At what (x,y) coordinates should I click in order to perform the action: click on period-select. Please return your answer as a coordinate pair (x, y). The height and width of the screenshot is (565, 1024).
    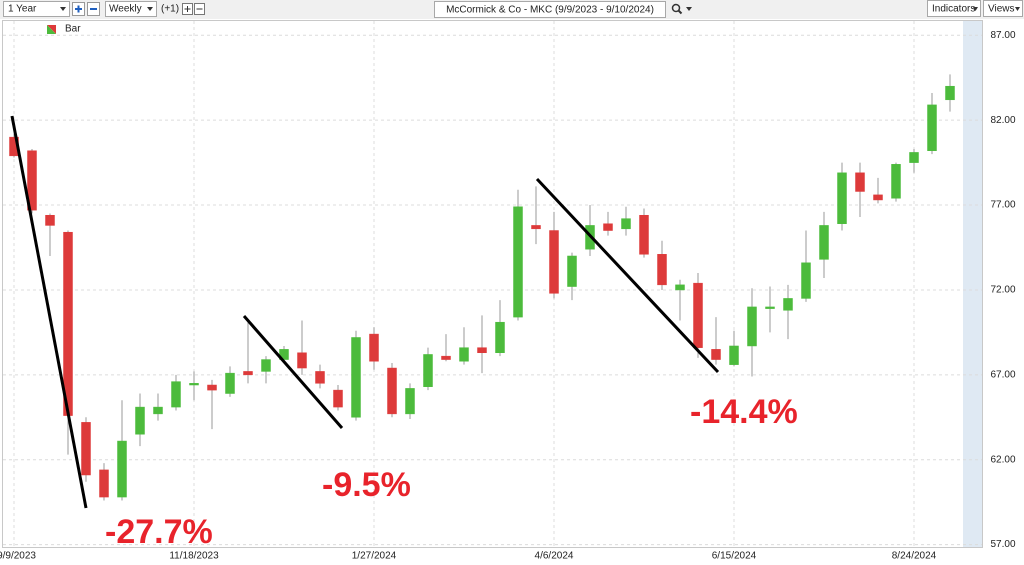
    Looking at the image, I should click on (36, 9).